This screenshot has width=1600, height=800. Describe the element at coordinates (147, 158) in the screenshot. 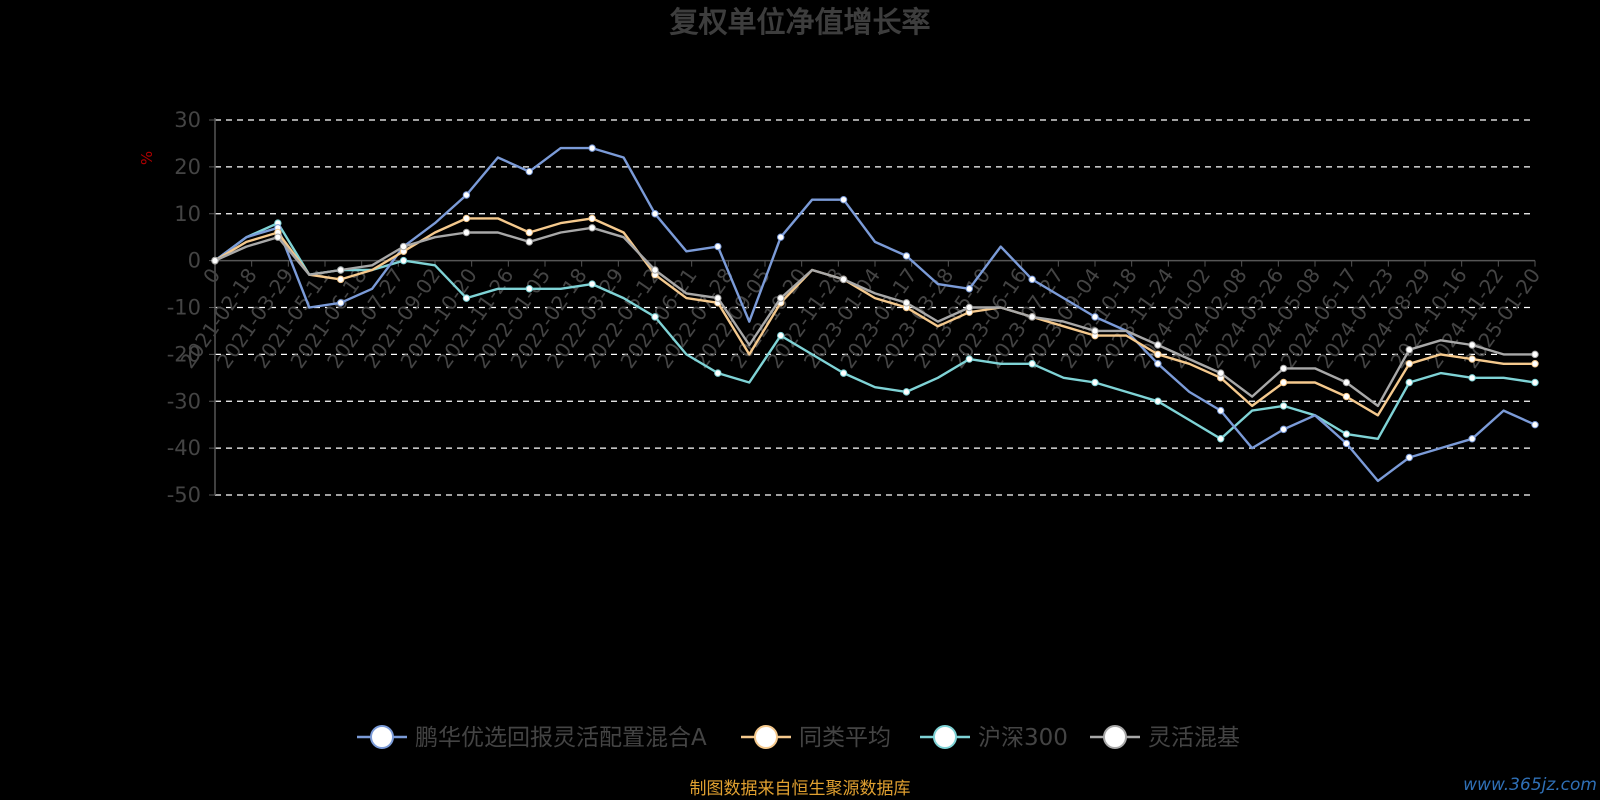

I see `y-axis-unit: %` at that location.